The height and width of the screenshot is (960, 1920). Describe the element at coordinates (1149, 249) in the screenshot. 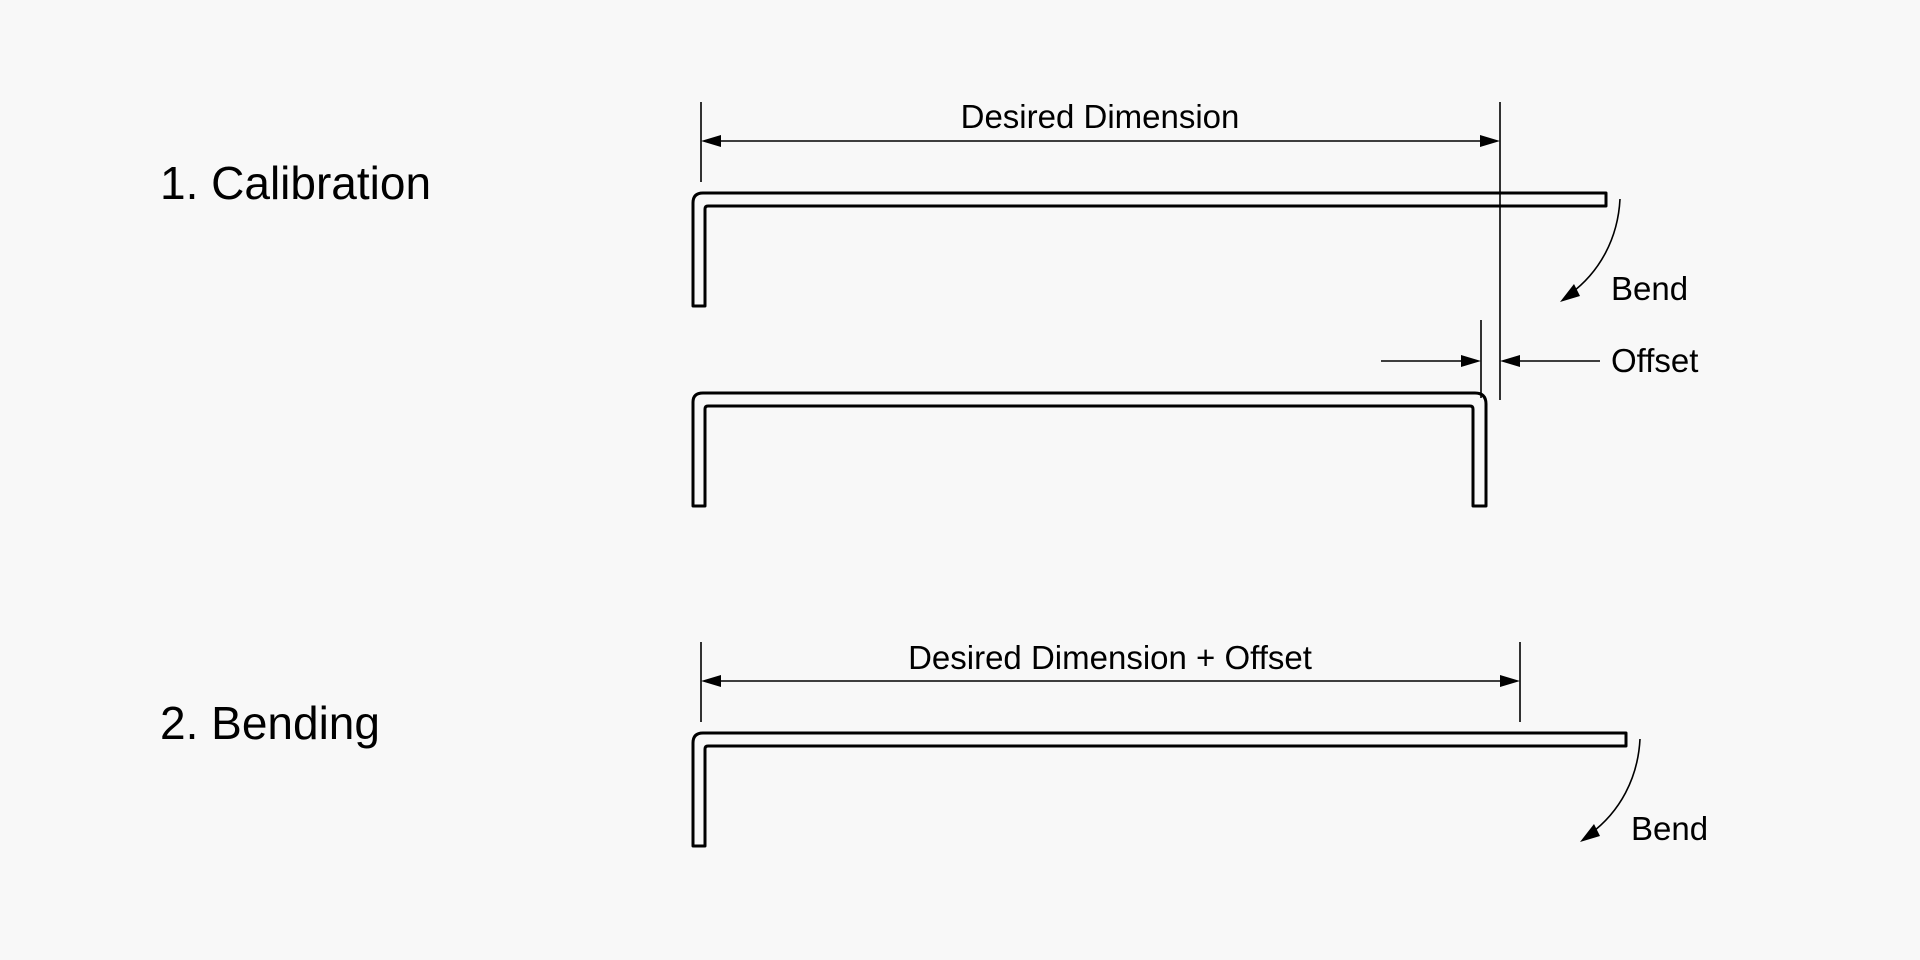

I see `calibration-workpiece-l-shape` at that location.